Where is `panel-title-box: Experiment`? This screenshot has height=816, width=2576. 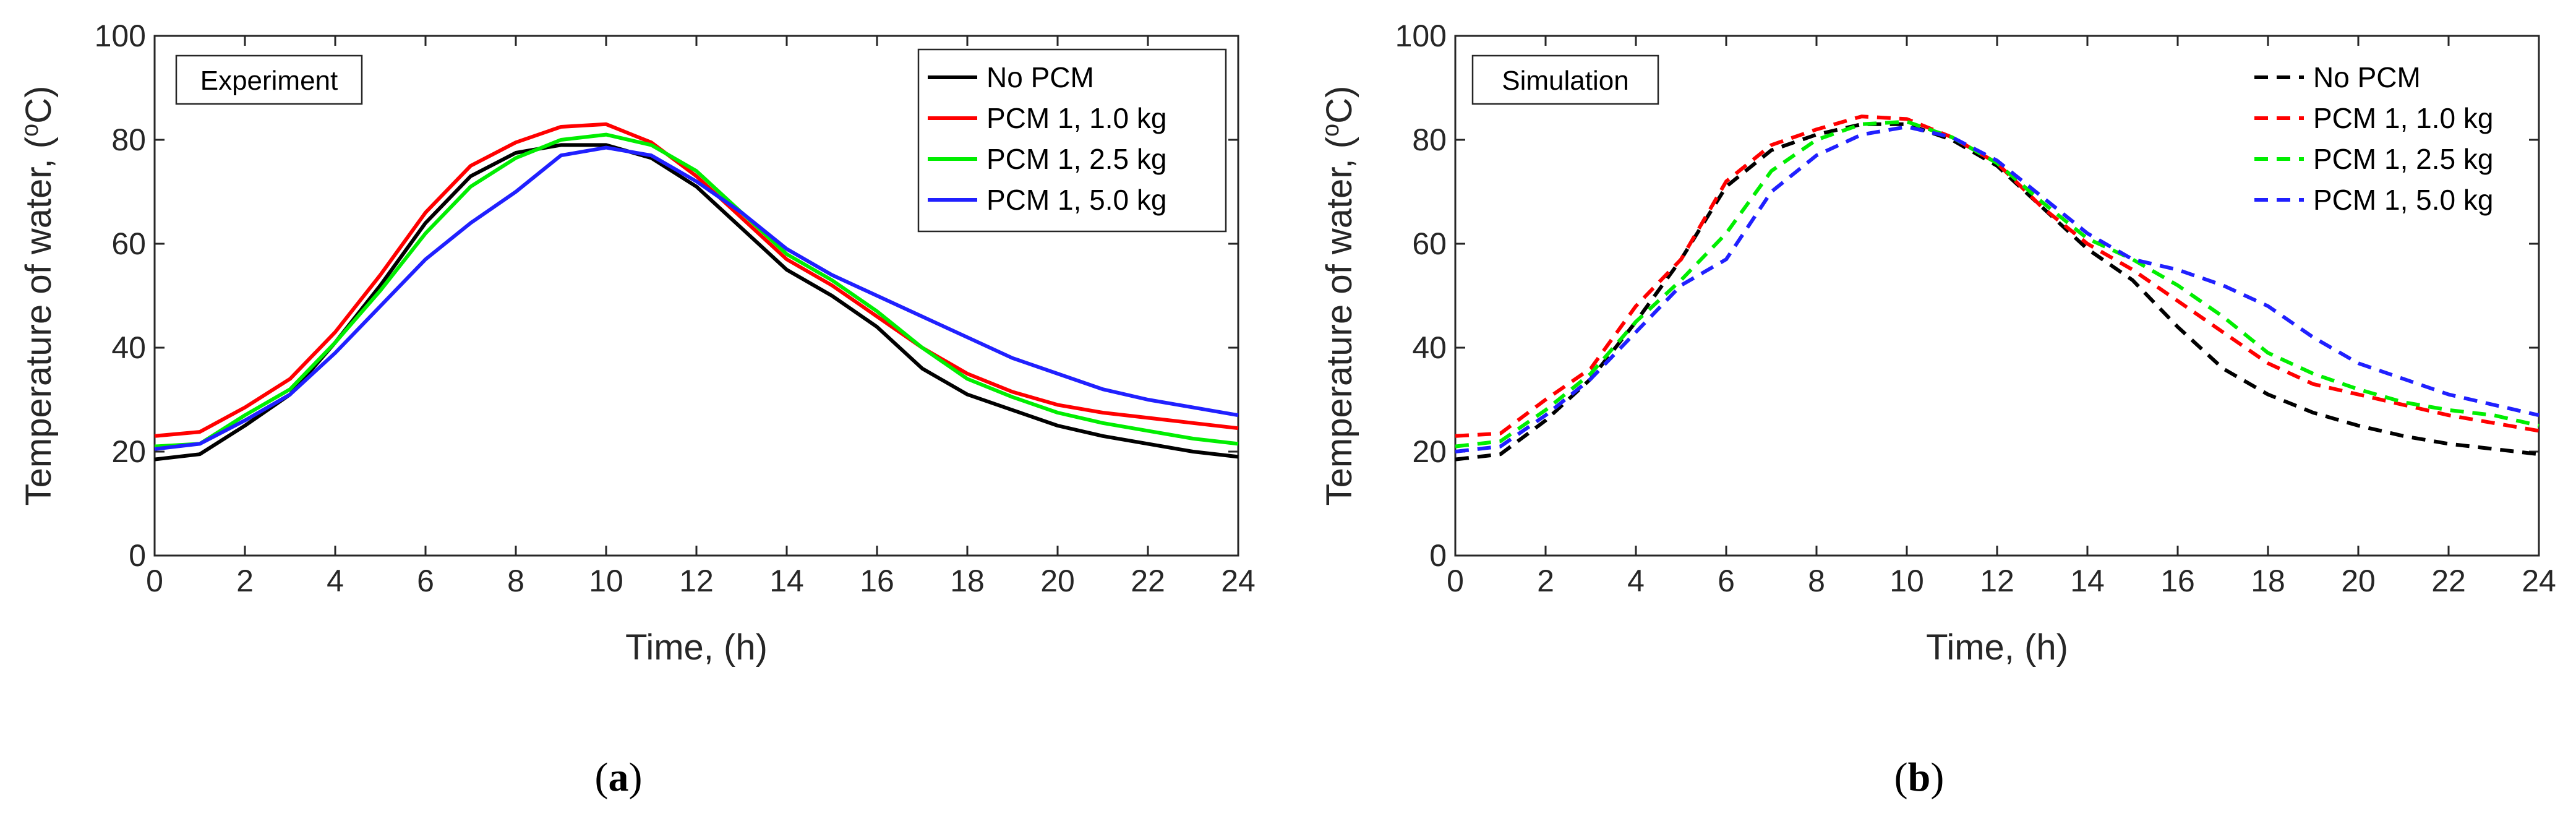
panel-title-box: Experiment is located at coordinates (269, 79).